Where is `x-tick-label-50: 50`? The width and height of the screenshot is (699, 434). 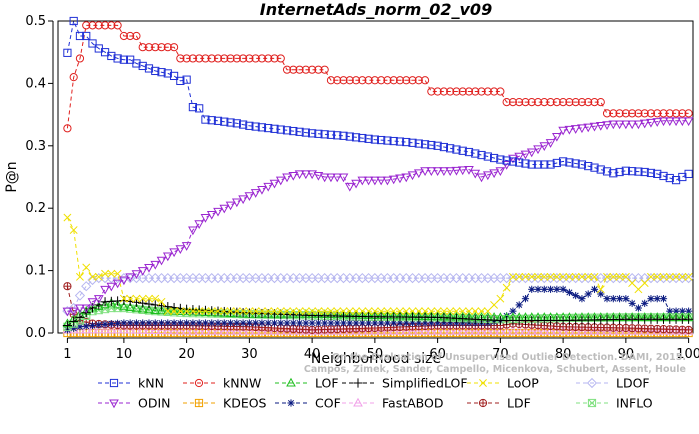 x-tick-label-50: 50 is located at coordinates (375, 354).